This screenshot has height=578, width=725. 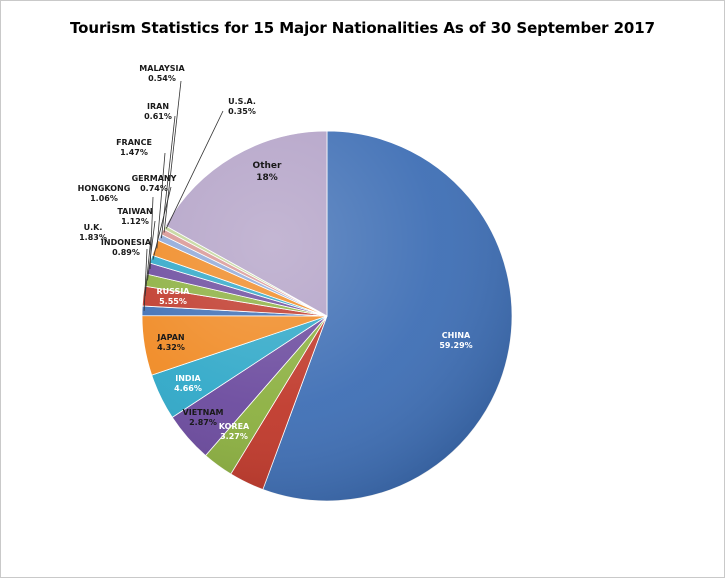 I want to click on slice-name-label-japan: JAPAN, so click(x=170, y=337).